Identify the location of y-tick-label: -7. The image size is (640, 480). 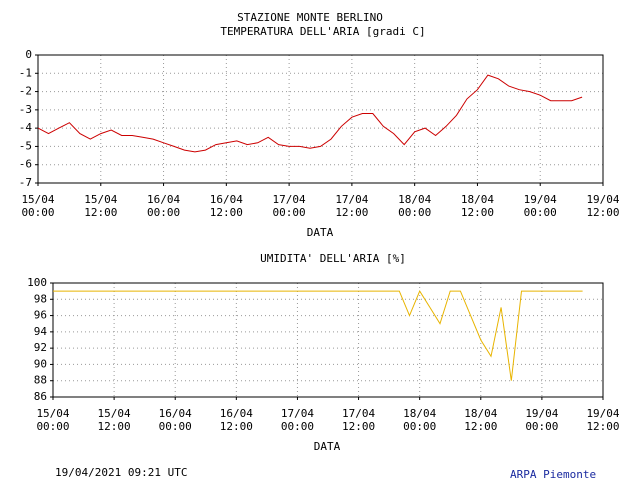
(25, 182).